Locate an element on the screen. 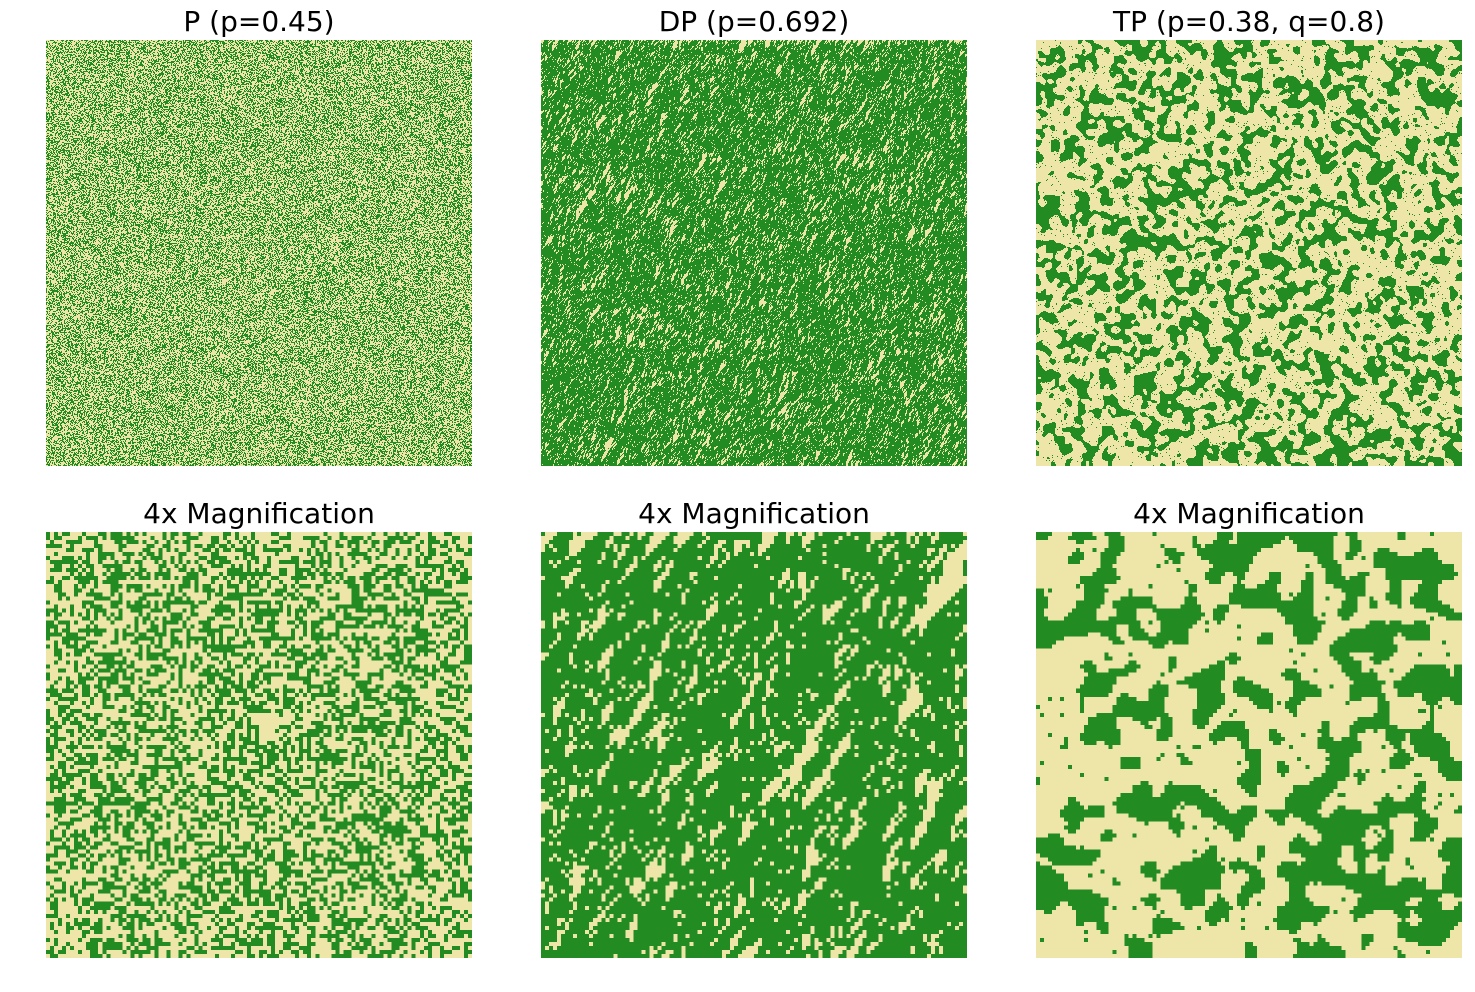  lattice-grid-p is located at coordinates (259, 253).